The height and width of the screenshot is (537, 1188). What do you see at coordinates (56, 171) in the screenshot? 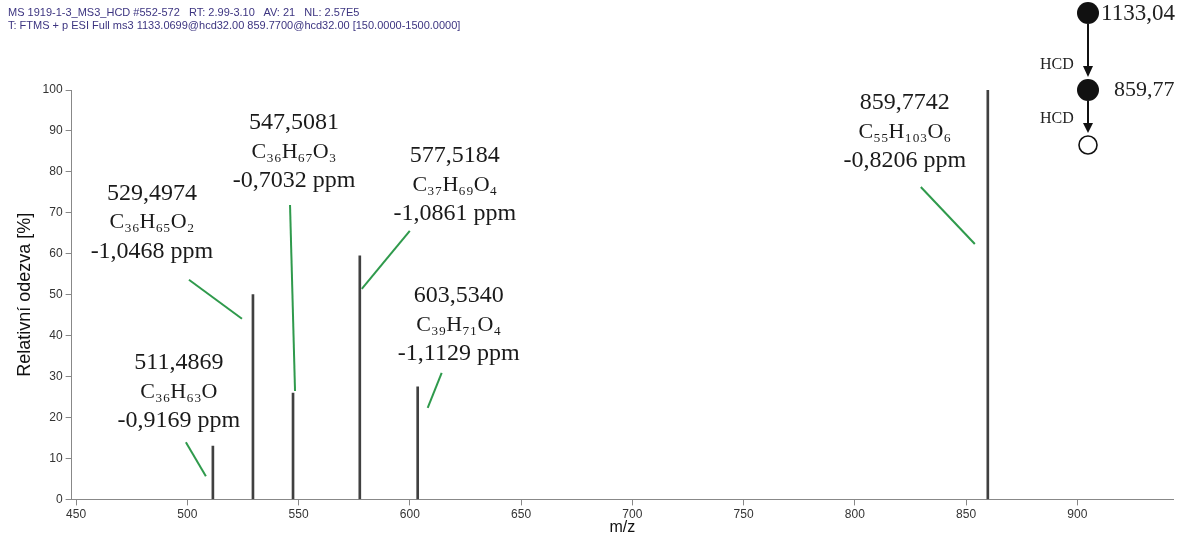
I see `y-tick-label: 80` at bounding box center [56, 171].